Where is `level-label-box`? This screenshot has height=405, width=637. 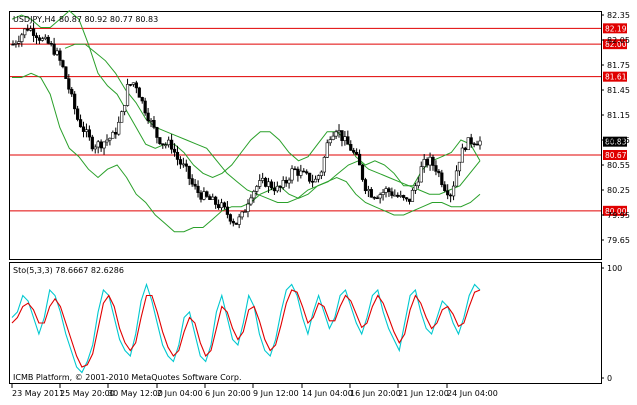
level-label-box is located at coordinates (615, 28).